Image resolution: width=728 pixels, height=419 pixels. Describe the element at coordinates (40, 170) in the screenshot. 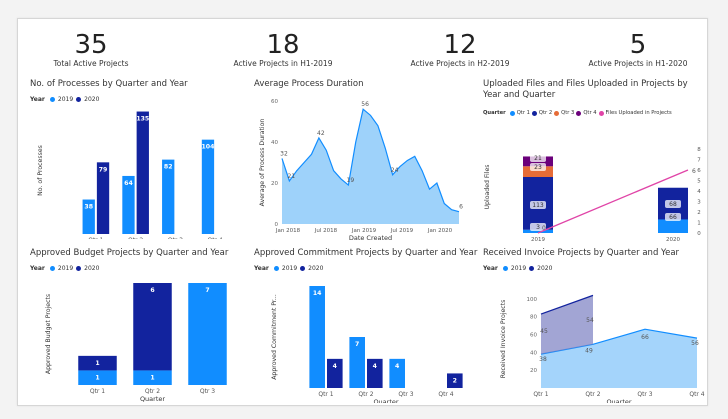

I see `y-axis-title: No. of Processes` at that location.